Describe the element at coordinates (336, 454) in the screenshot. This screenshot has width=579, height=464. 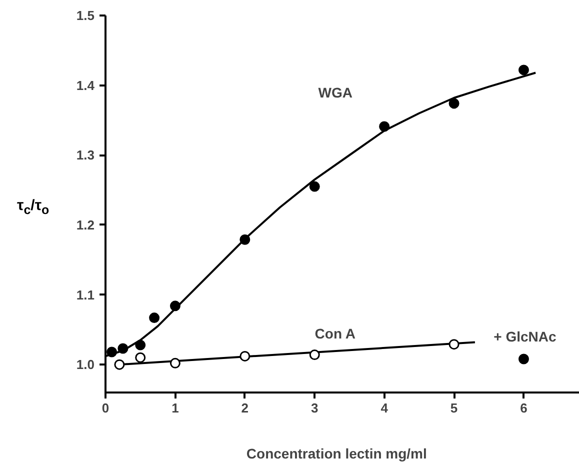
I see `x-axis-title: Concentration lectin mg/ml` at that location.